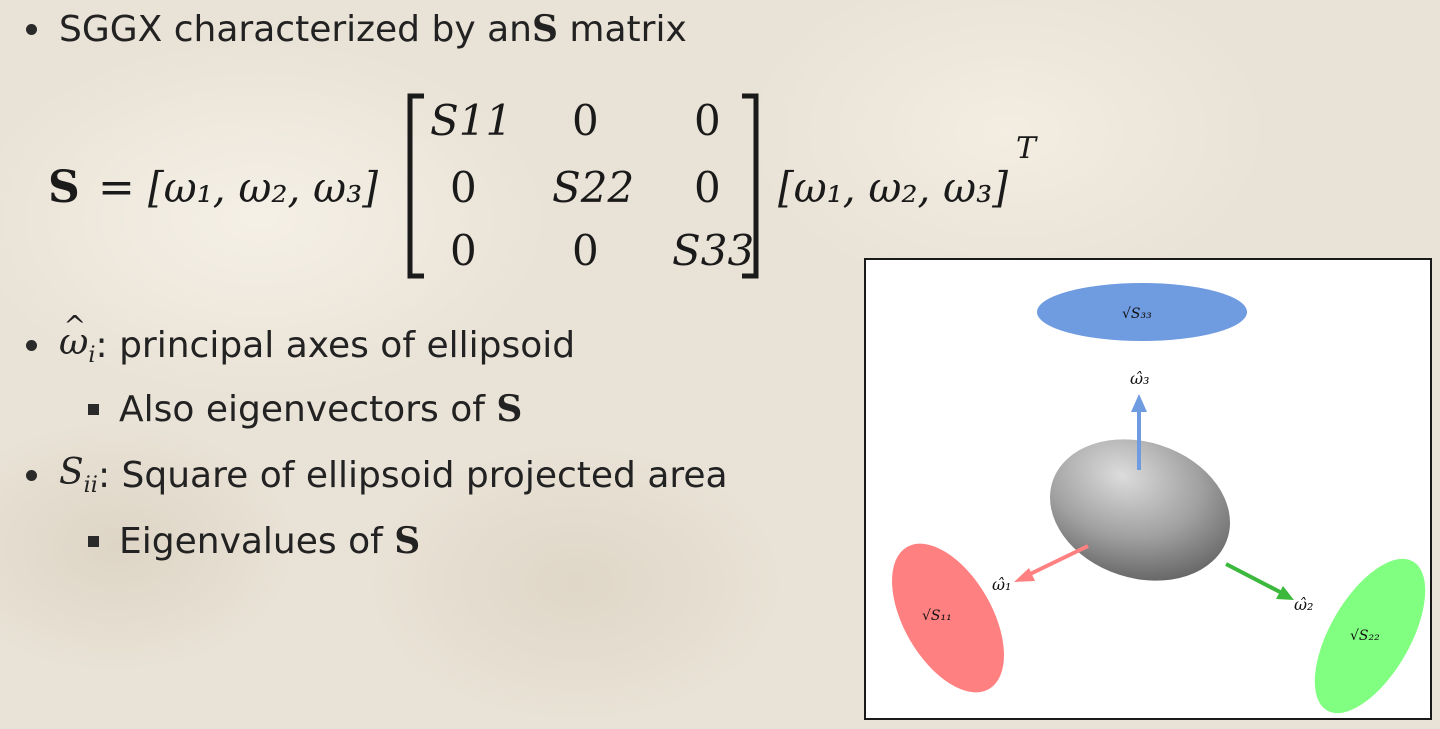 This screenshot has width=1440, height=729. I want to click on bullet-projected-area: Sii : Square of ellipsoid projected area, so click(377, 475).